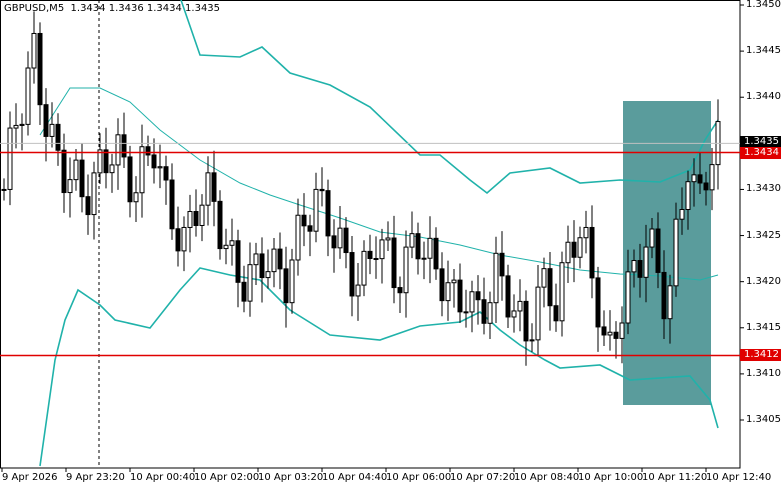 The width and height of the screenshot is (781, 489). What do you see at coordinates (760, 152) in the screenshot?
I see `resistance-price-tag: 1.3434` at bounding box center [760, 152].